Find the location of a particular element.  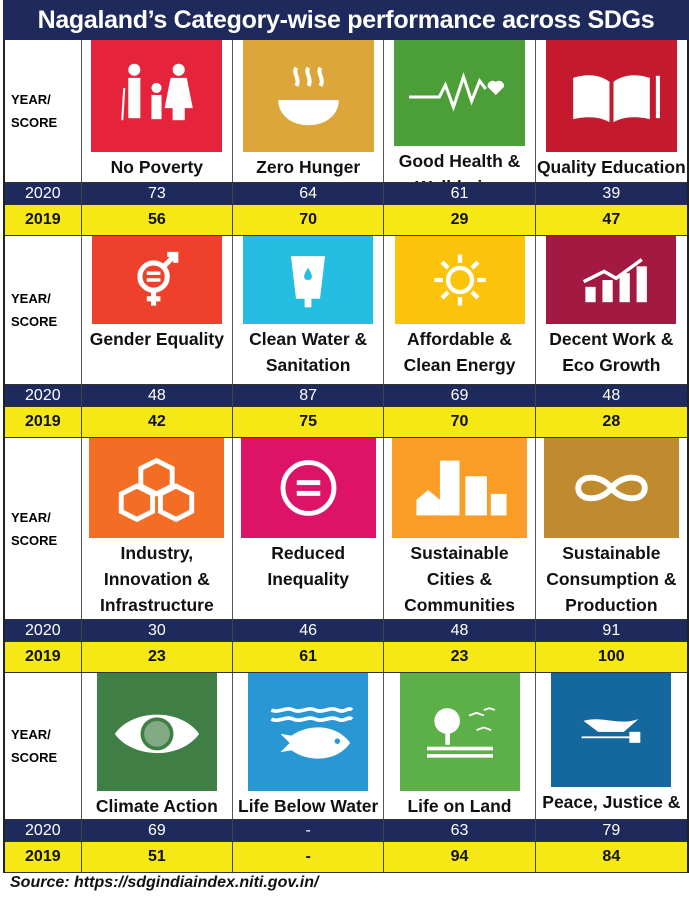

bowl-icon is located at coordinates (308, 96).